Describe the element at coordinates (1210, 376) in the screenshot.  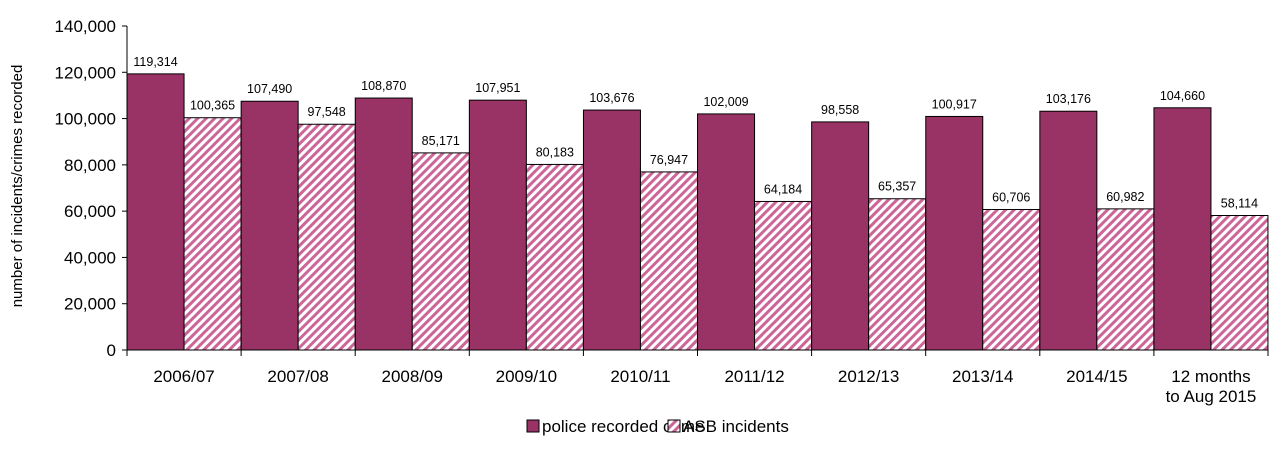
I see `x-category-label: 12 months` at that location.